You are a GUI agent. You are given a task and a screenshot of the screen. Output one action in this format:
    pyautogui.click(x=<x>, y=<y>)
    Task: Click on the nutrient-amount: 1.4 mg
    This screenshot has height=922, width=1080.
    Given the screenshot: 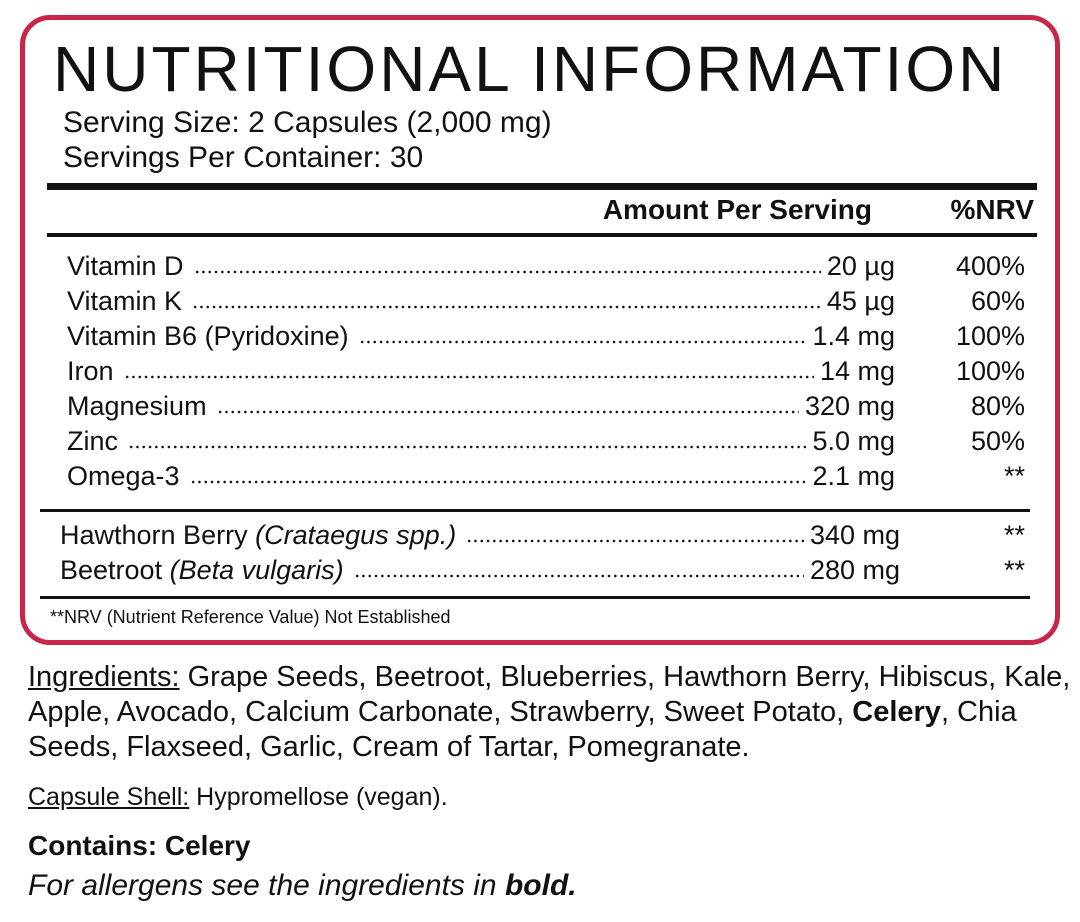 What is the action you would take?
    pyautogui.click(x=853, y=336)
    